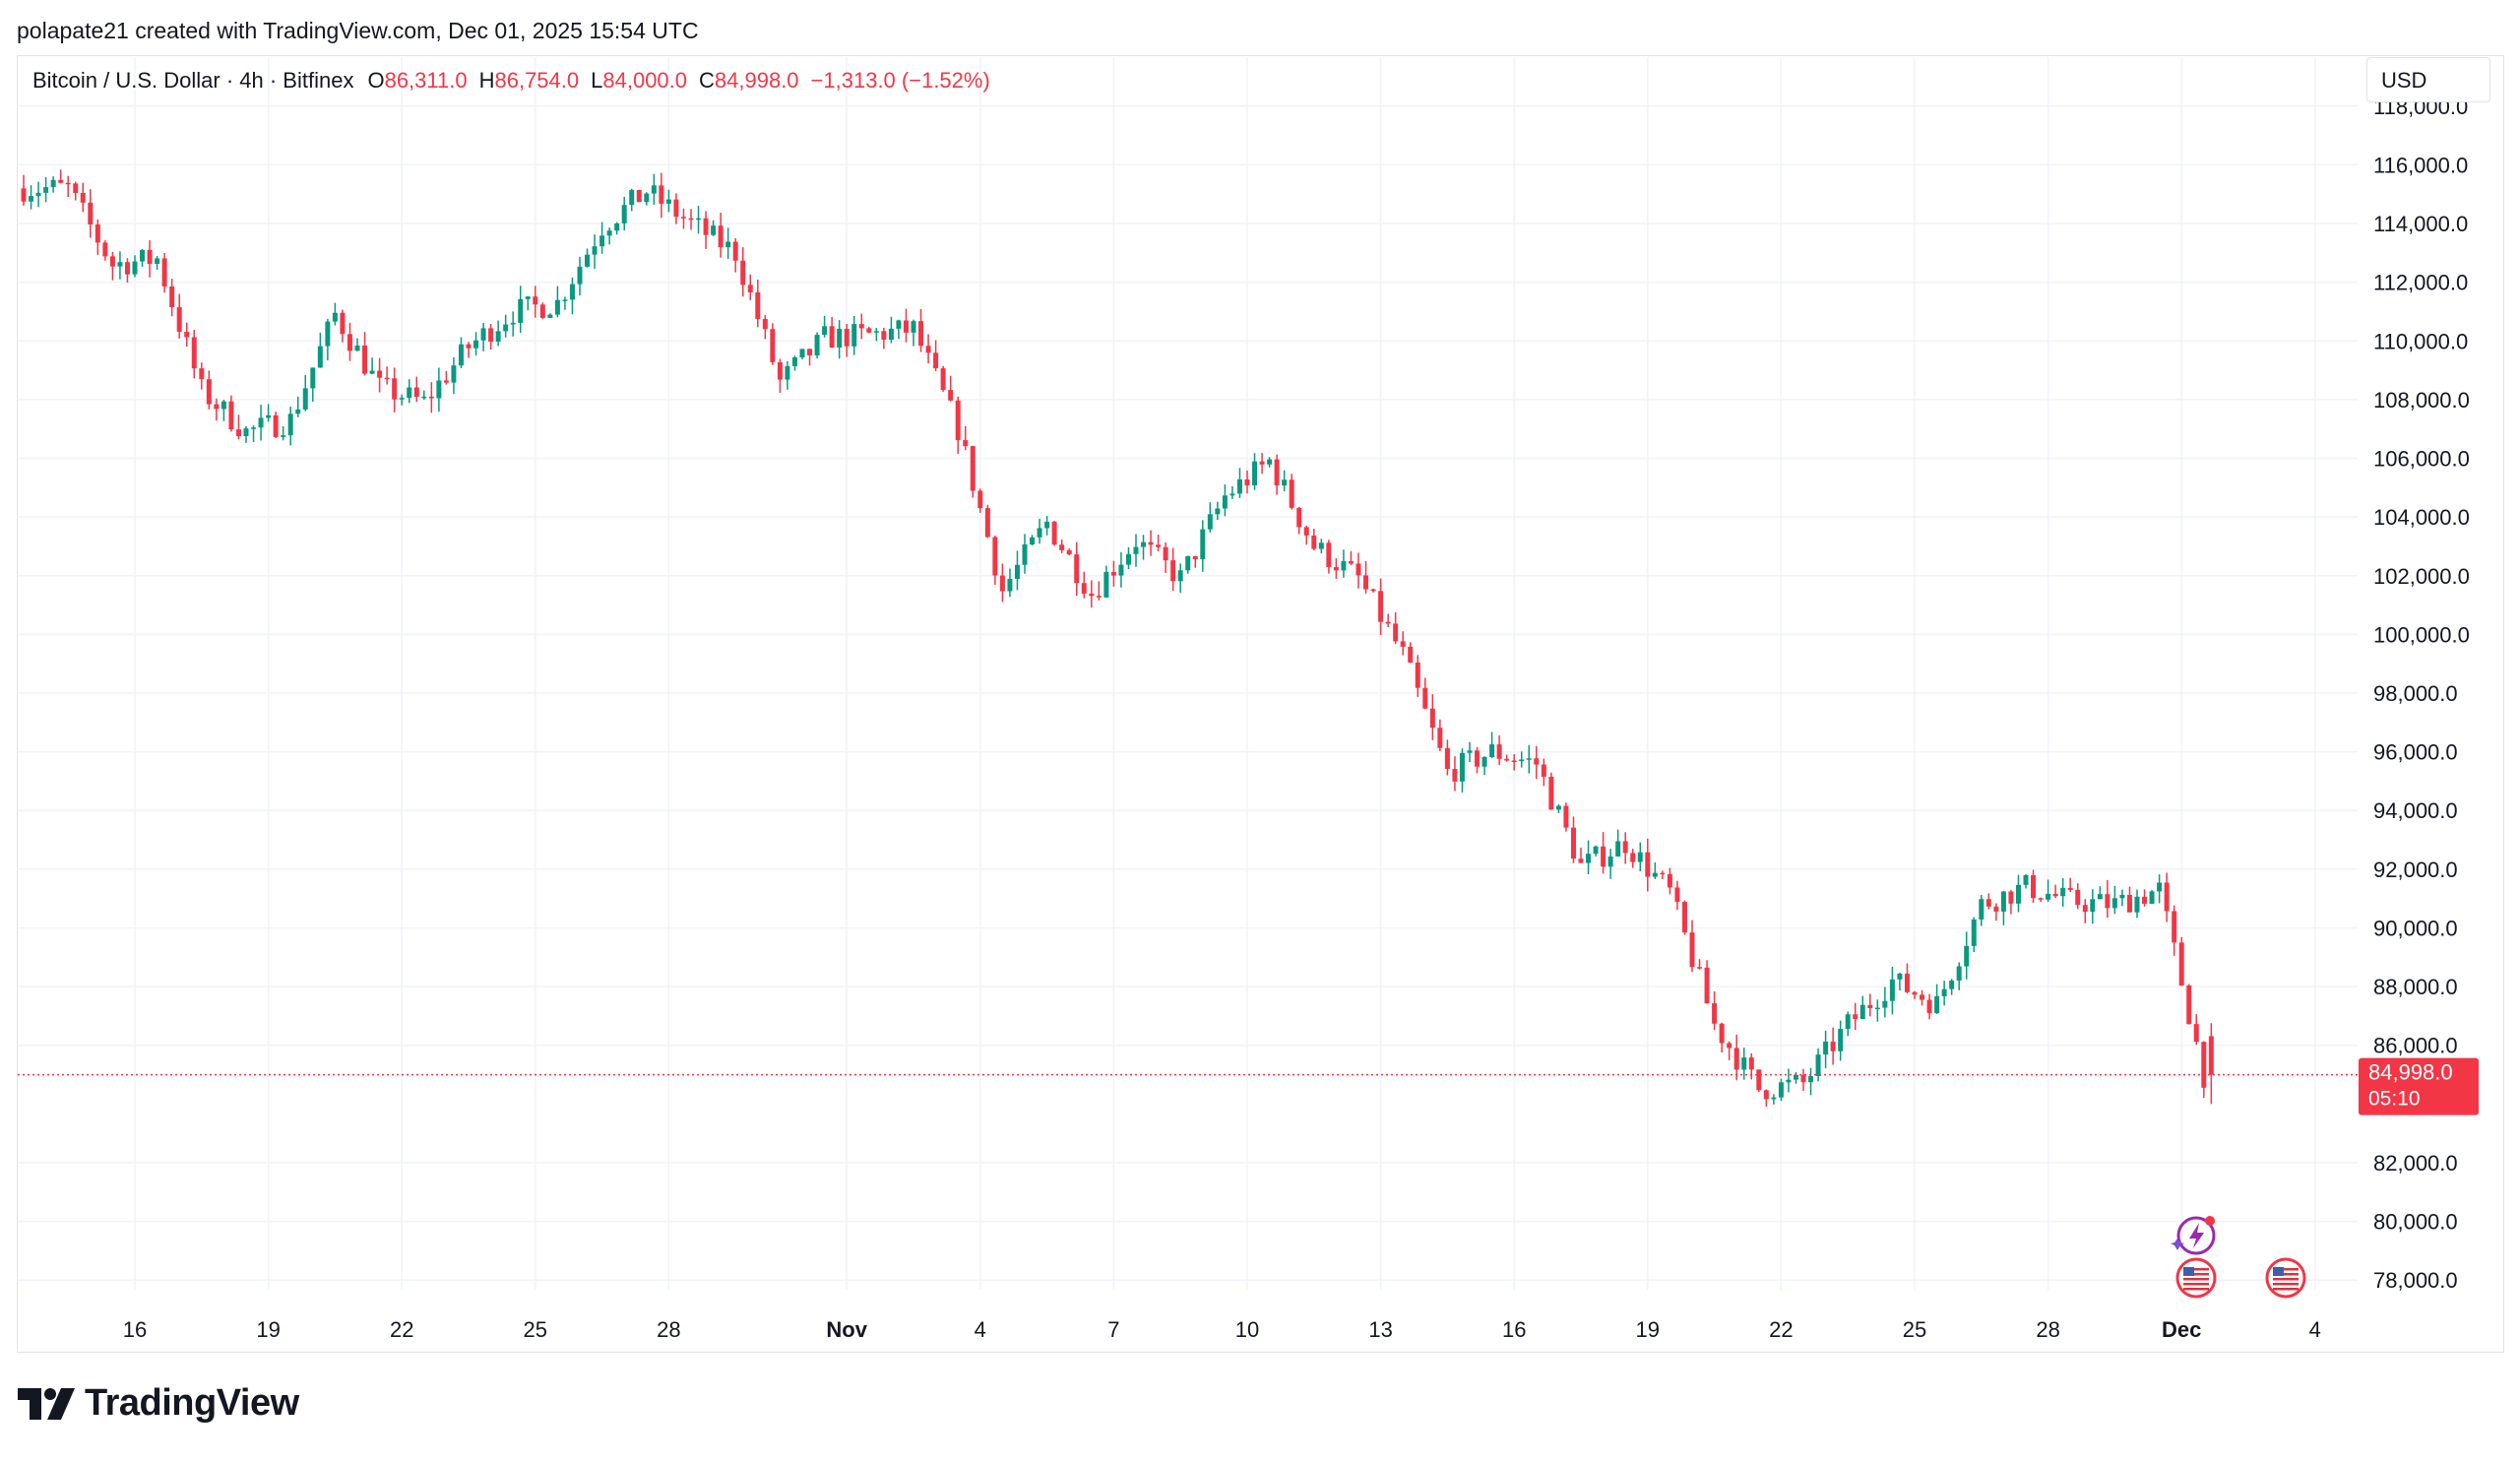  I want to click on symbol-title: Bitcoin / U.S. Dollar · 4h · Bitfinex, so click(193, 81).